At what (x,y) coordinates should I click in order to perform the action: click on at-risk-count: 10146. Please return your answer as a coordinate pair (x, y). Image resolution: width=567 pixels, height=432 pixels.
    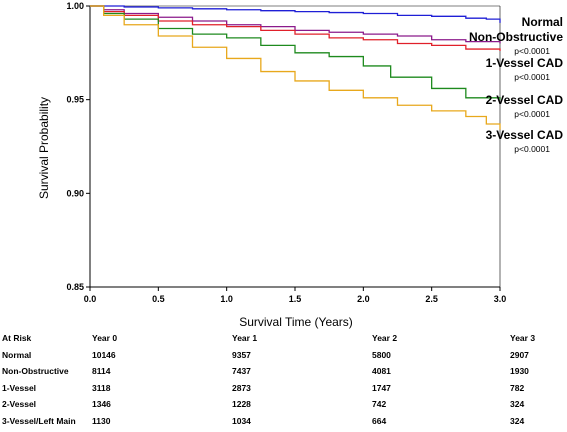
    Looking at the image, I should click on (104, 355).